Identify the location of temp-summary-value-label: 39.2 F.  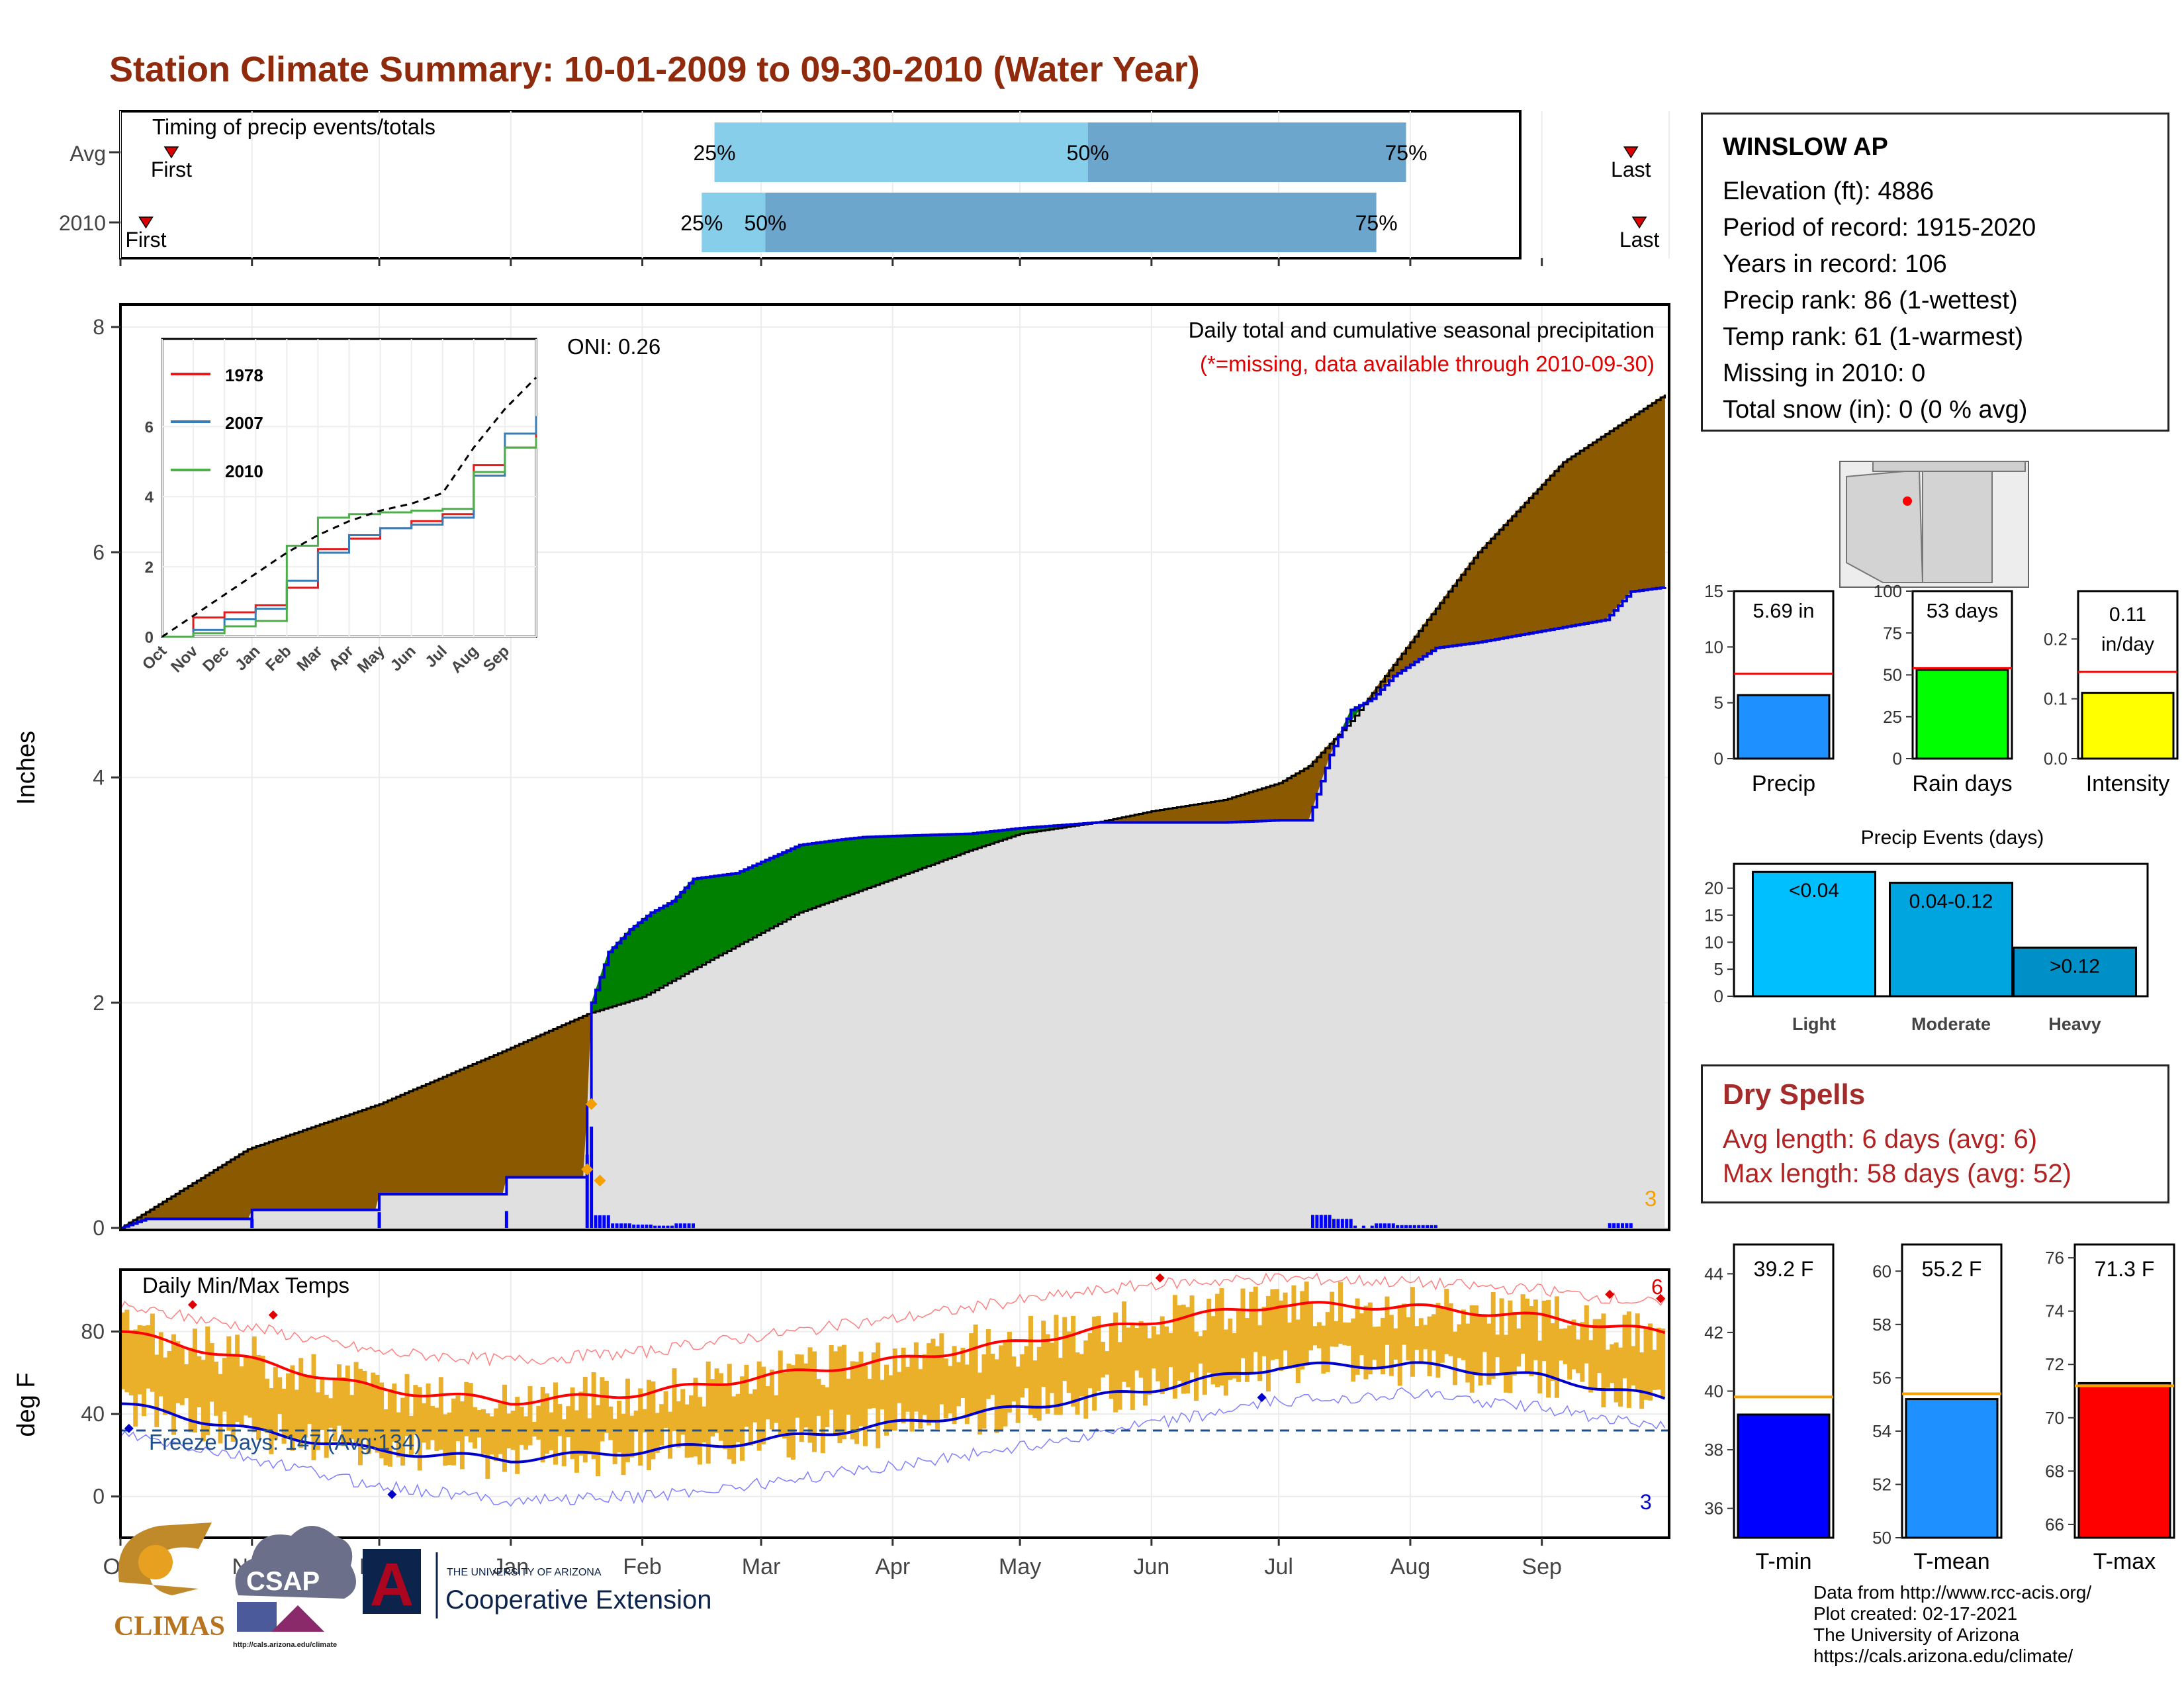
(1784, 1269).